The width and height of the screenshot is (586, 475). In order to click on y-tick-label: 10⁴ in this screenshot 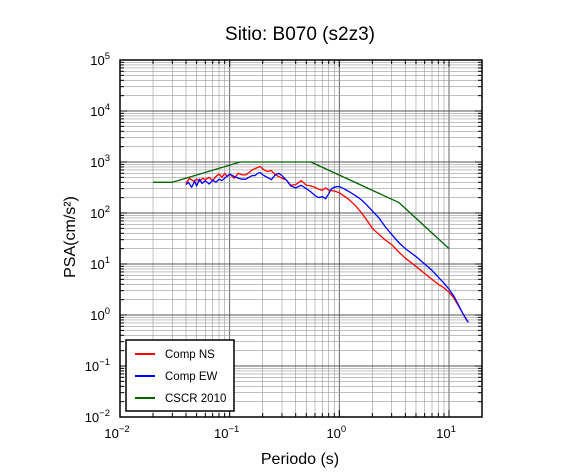, I will do `click(100, 110)`.